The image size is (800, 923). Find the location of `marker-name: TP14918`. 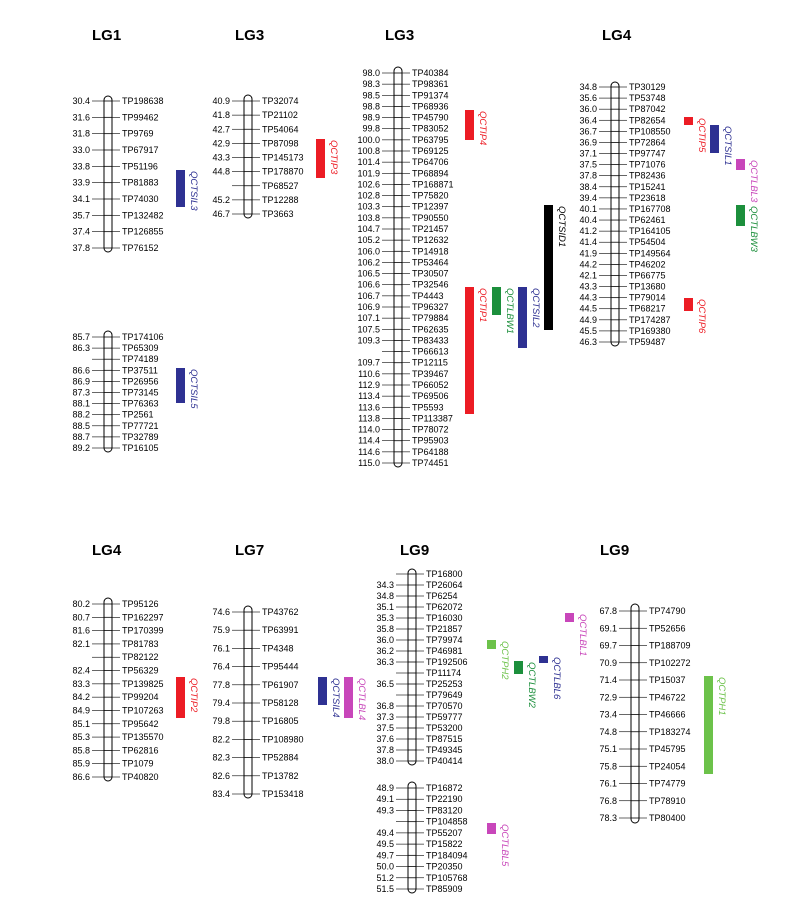

marker-name: TP14918 is located at coordinates (430, 251).